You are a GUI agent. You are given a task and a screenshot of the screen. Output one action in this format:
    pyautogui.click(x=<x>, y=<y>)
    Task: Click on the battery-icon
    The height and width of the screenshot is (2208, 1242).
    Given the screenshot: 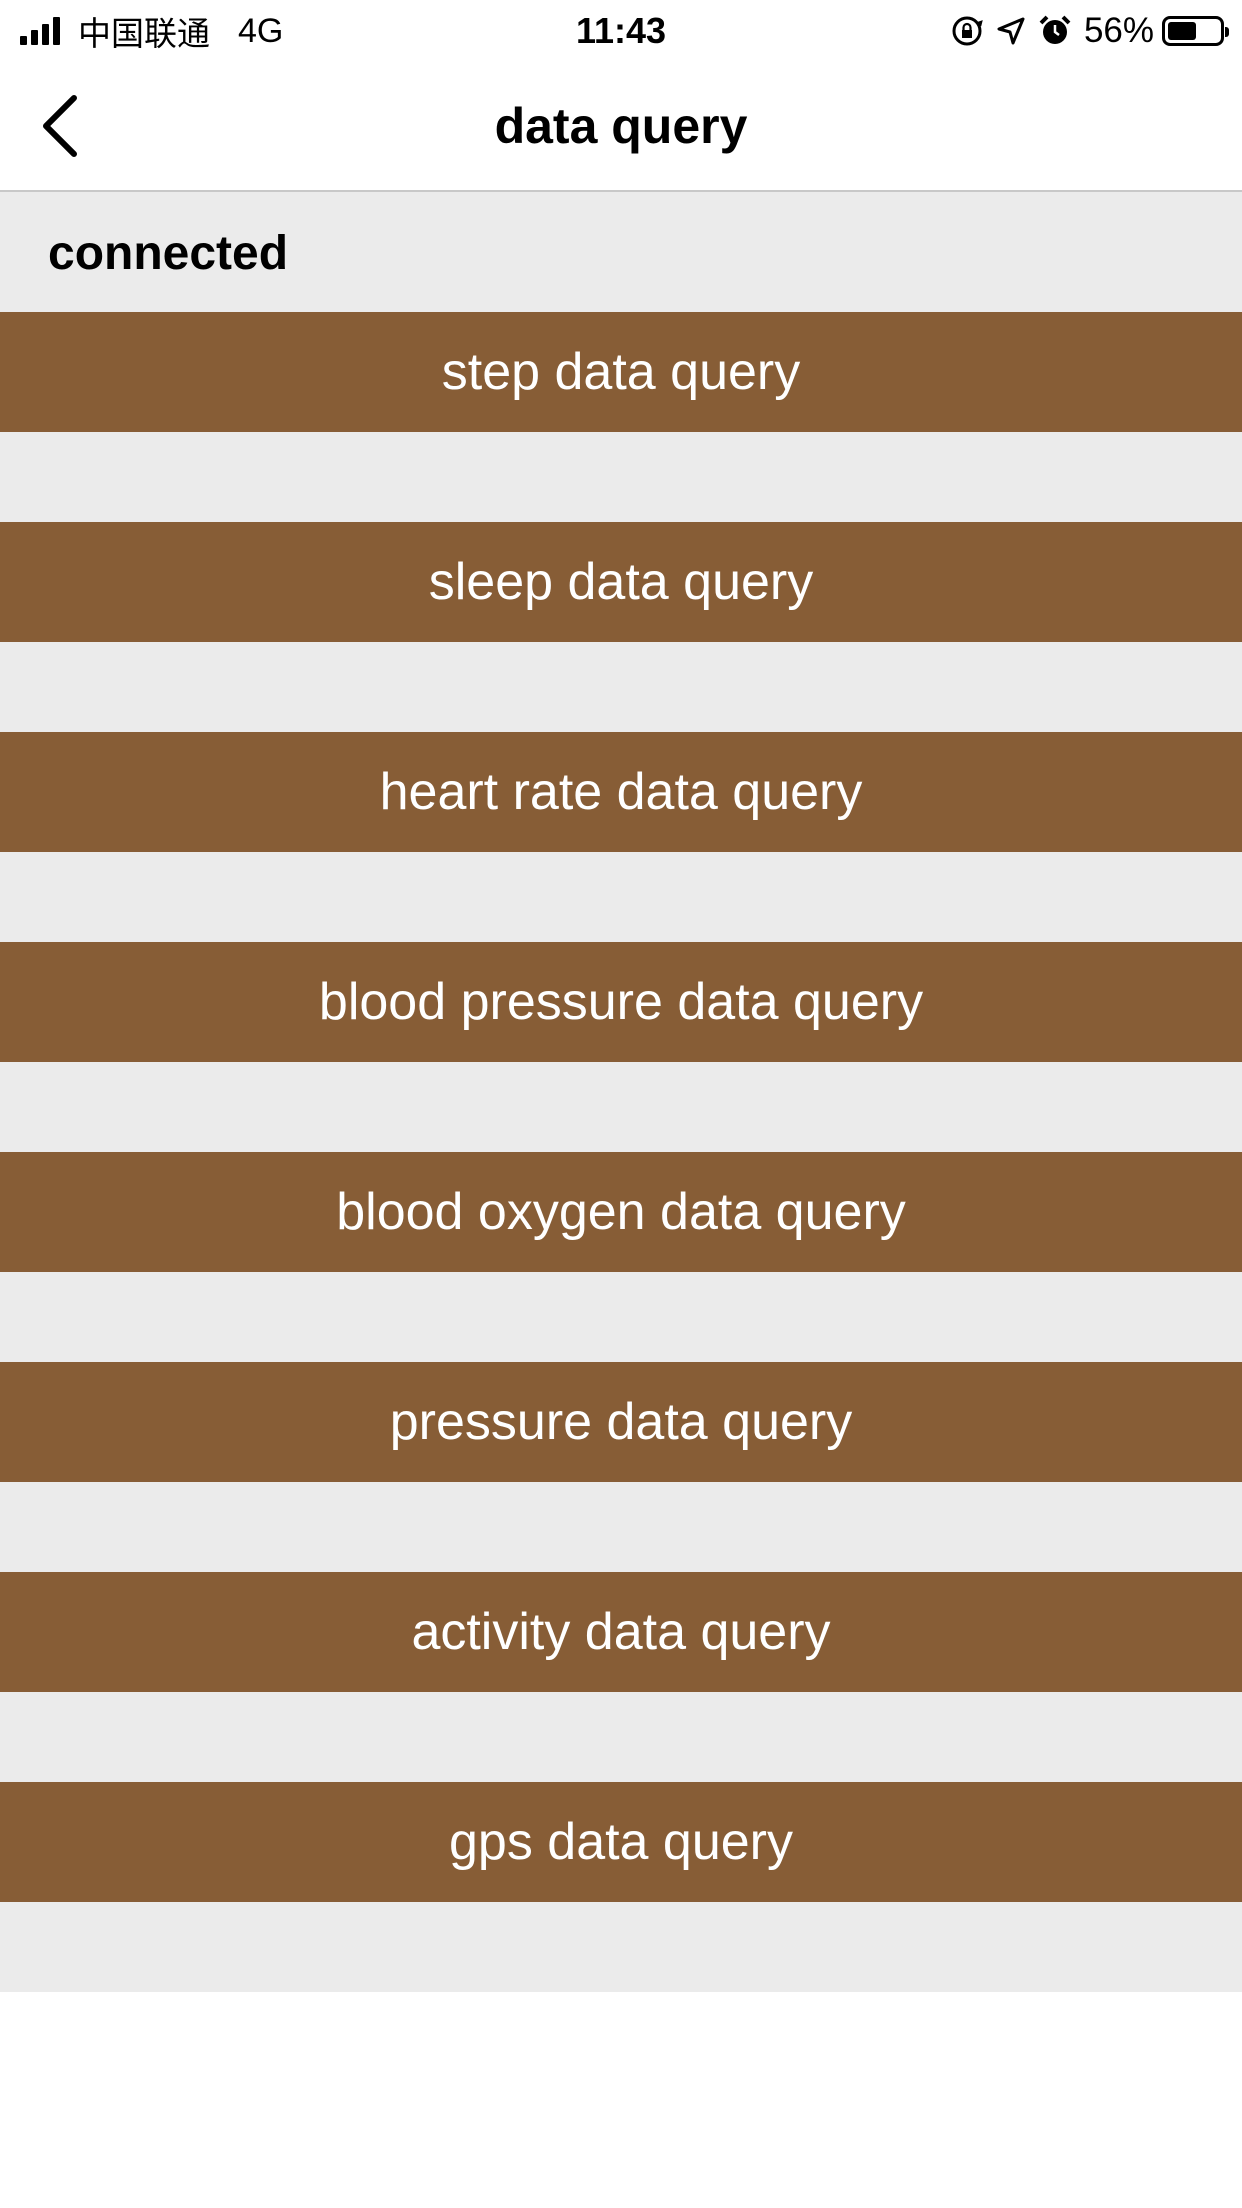 What is the action you would take?
    pyautogui.click(x=1195, y=31)
    